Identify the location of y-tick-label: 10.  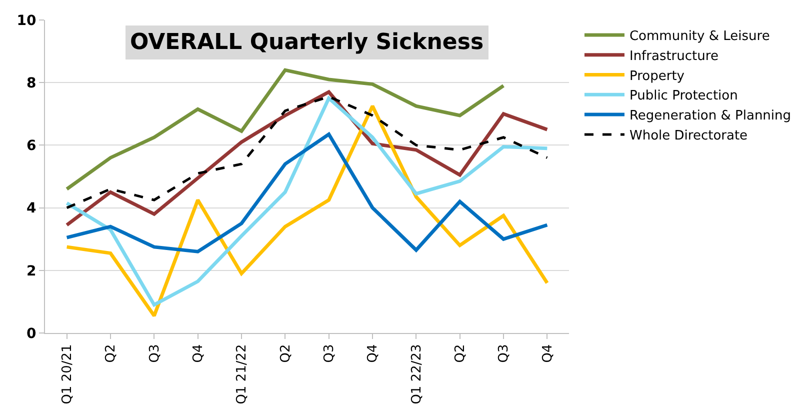
(26, 20).